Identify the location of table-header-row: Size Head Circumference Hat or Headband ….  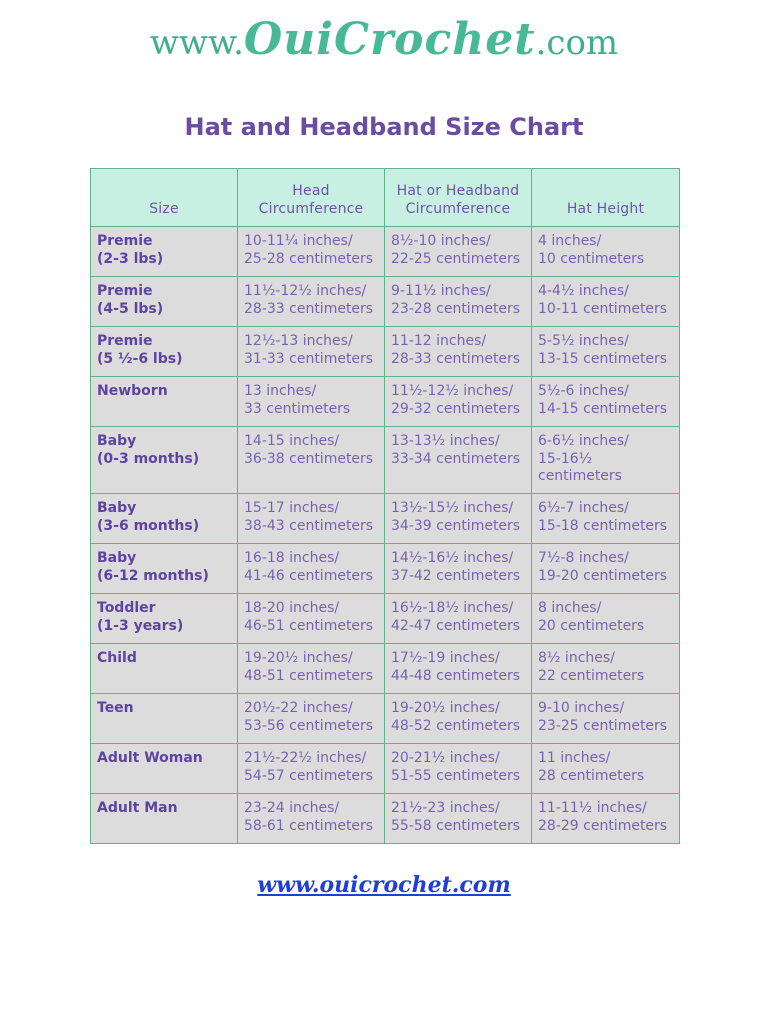
(385, 197).